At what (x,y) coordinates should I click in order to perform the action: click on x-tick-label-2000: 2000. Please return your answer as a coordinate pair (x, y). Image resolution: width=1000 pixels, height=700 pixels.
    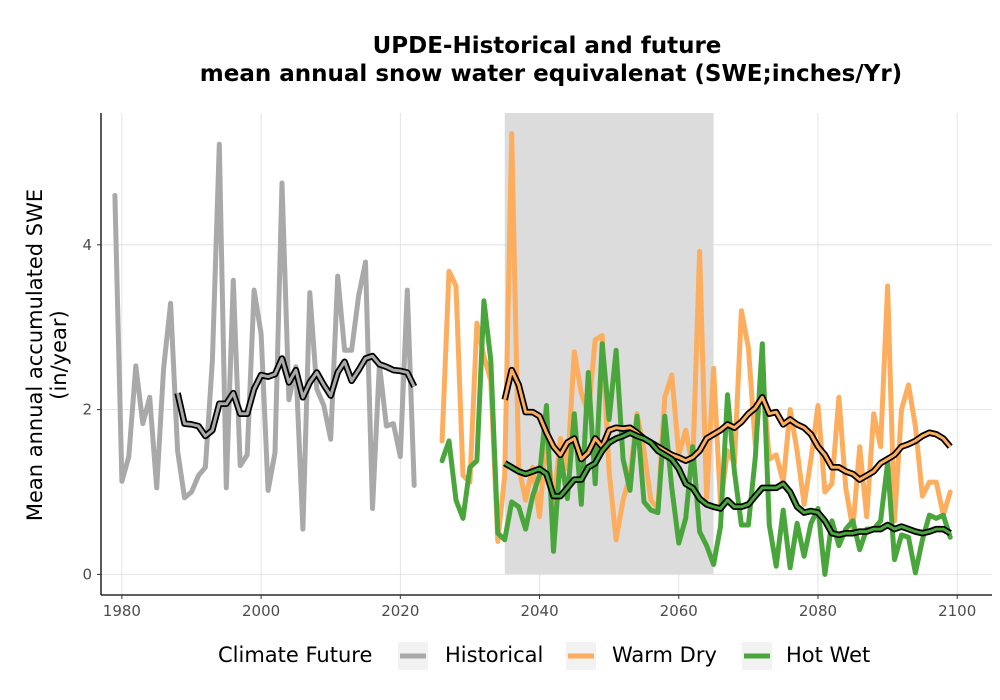
    Looking at the image, I should click on (261, 611).